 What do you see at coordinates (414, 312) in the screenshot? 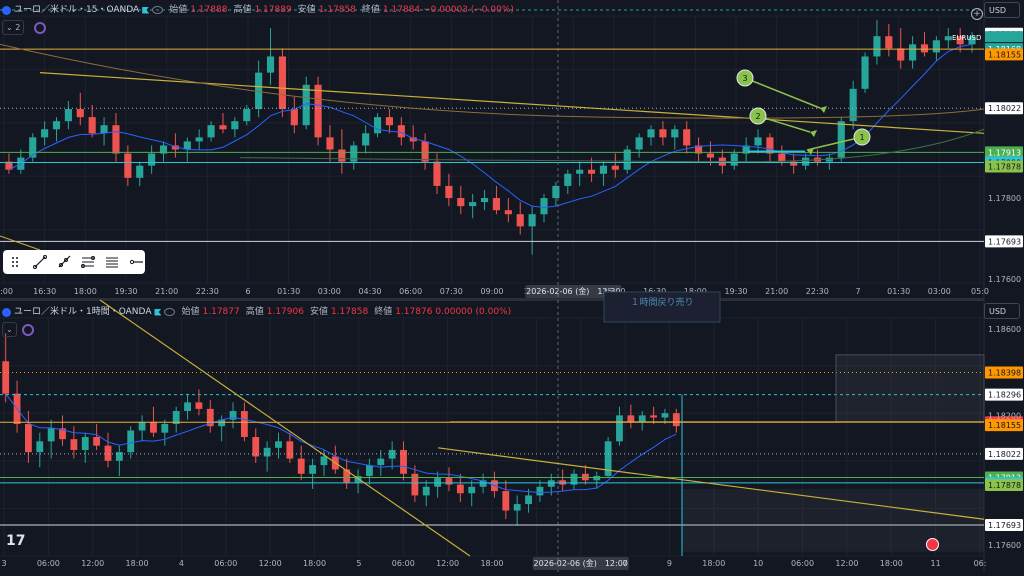
I see `bottom-close-val: 1.17876` at bounding box center [414, 312].